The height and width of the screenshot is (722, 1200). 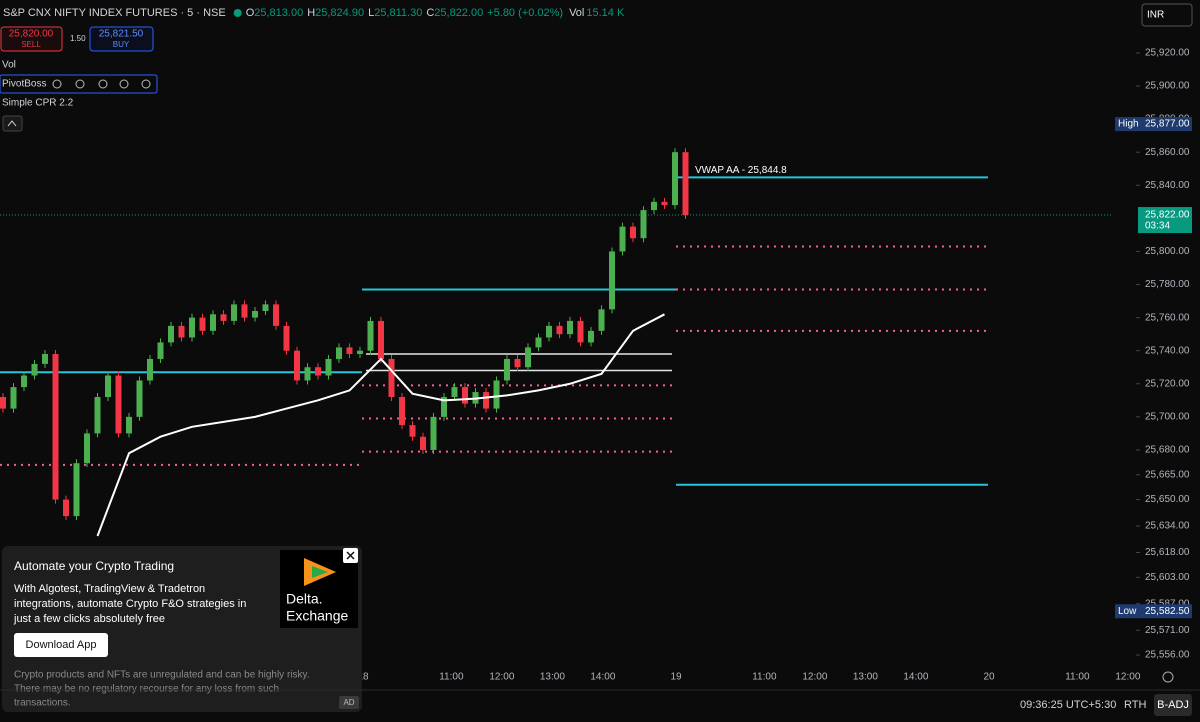 I want to click on y-tick-label: 25,900.00, so click(x=1167, y=86).